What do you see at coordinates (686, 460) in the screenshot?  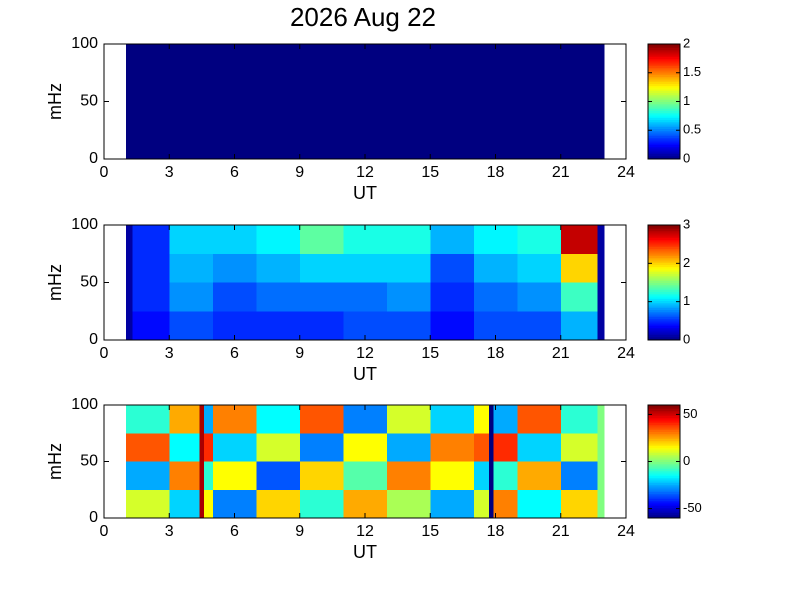 I see `colorbar-tick-label: 0` at bounding box center [686, 460].